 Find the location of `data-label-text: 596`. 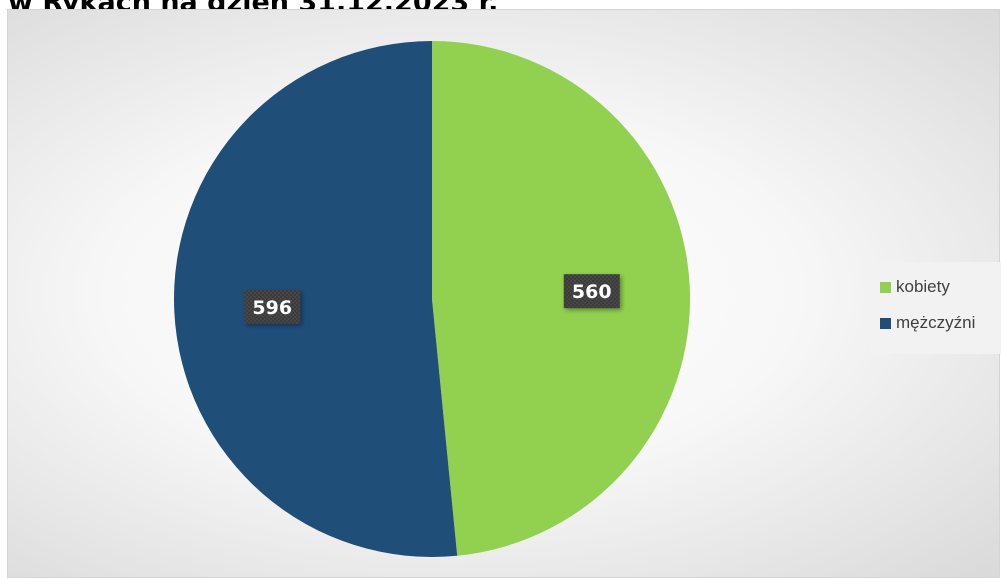

data-label-text: 596 is located at coordinates (272, 308).